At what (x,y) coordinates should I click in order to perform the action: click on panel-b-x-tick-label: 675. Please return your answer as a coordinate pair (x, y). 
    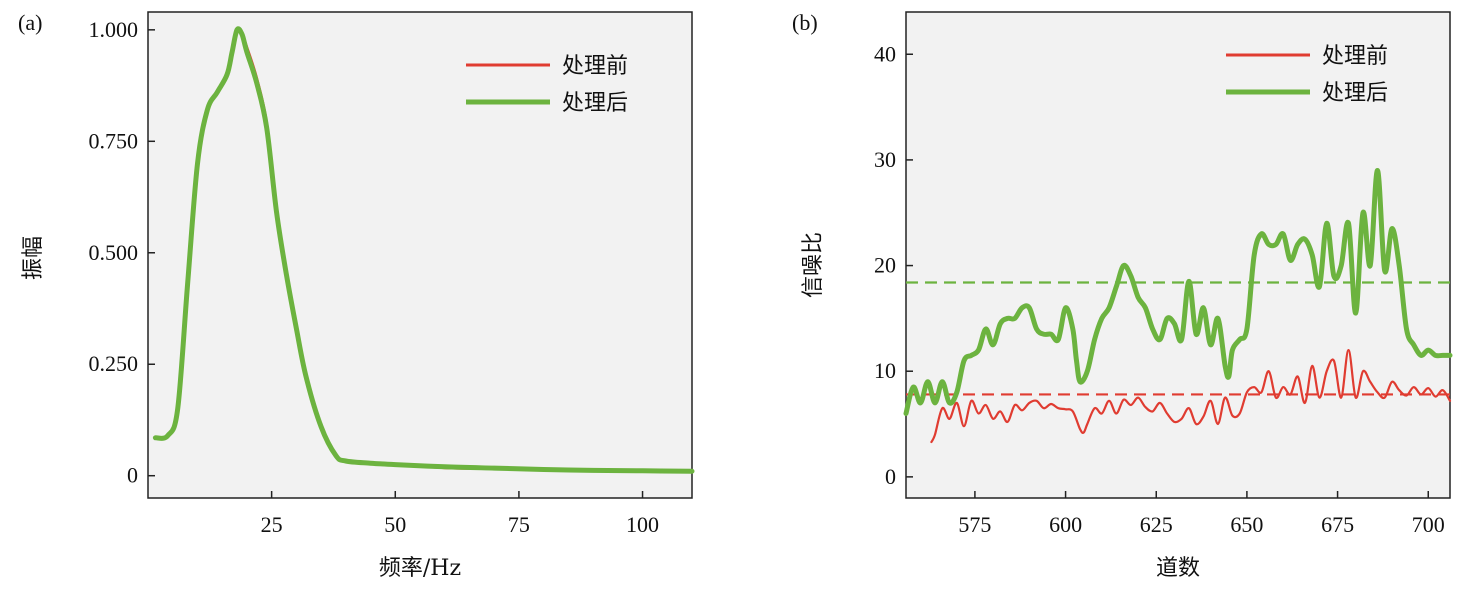
    Looking at the image, I should click on (1337, 524).